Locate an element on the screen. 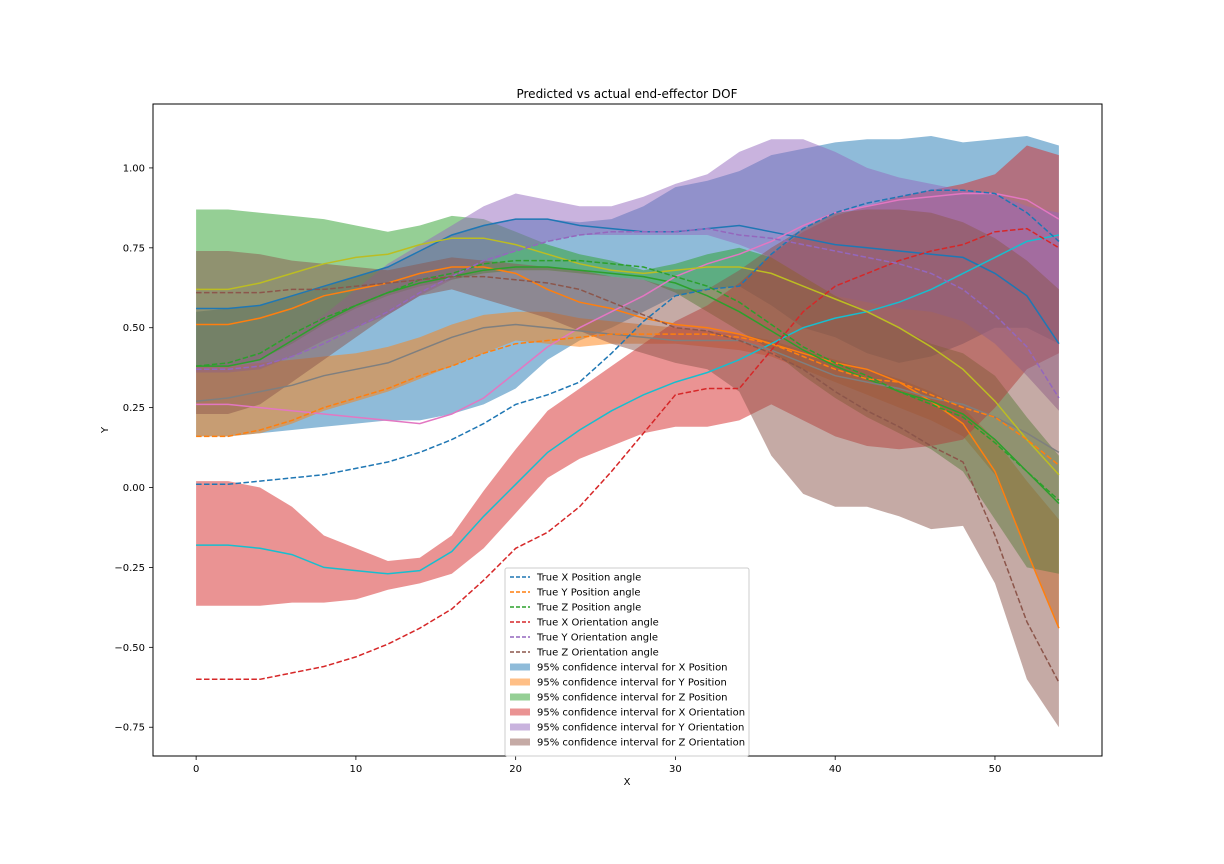  legend-entry: True Y Position angle is located at coordinates (588, 593).